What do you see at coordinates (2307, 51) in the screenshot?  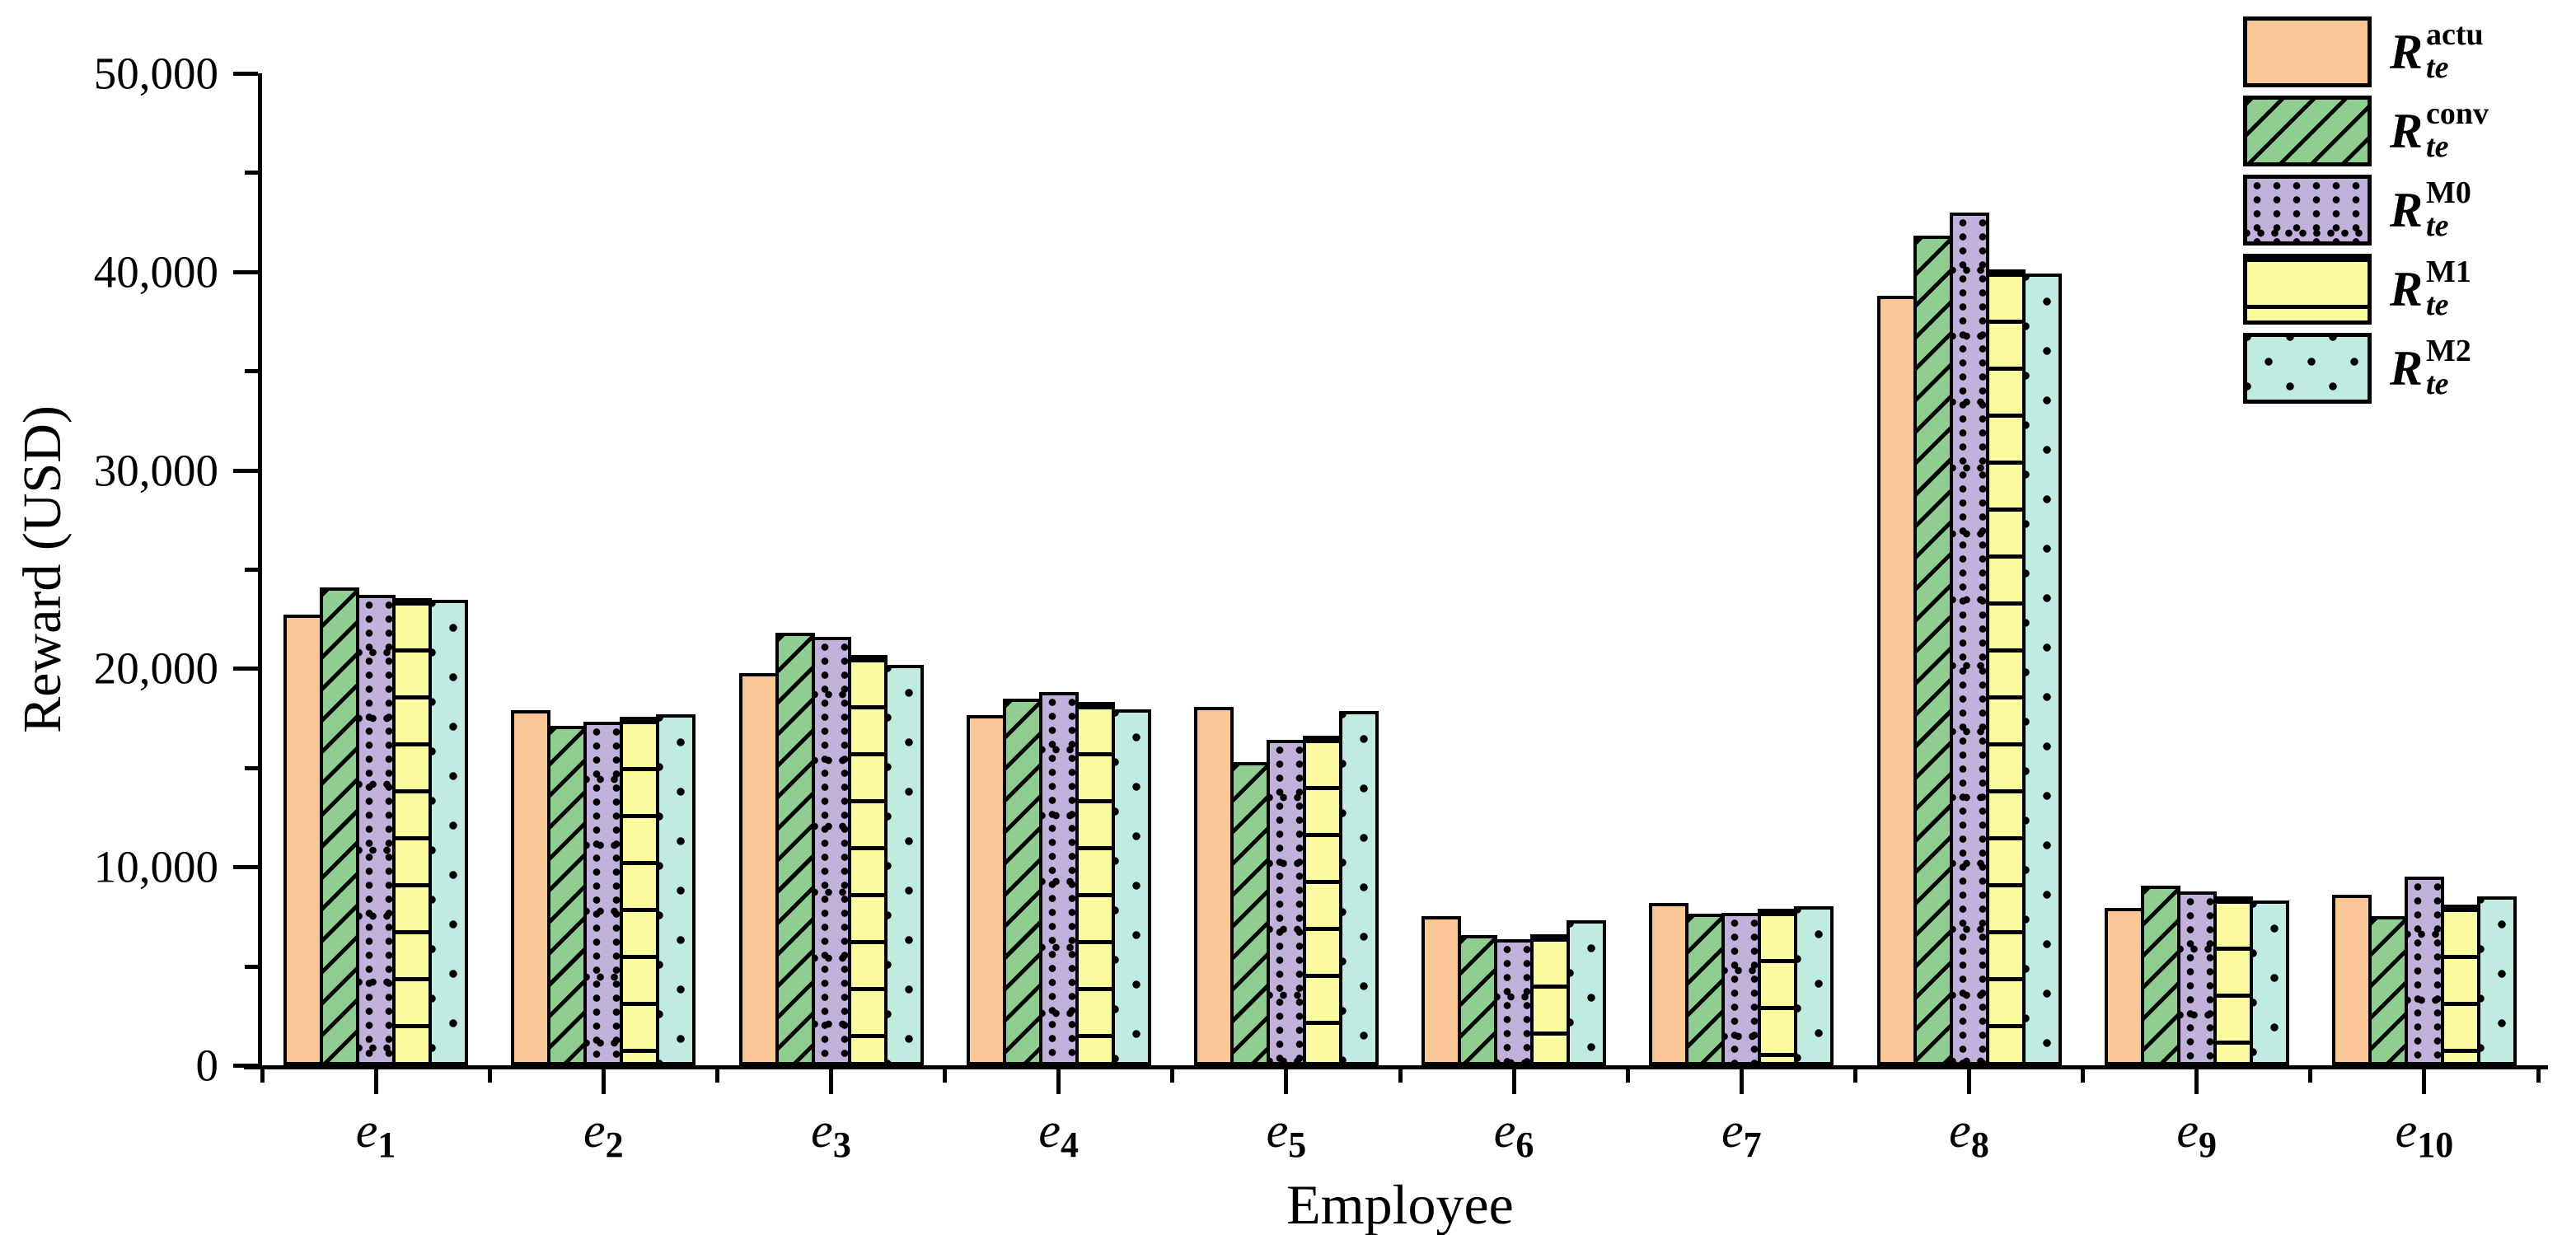 I see `legend-patch-R-te-actu` at bounding box center [2307, 51].